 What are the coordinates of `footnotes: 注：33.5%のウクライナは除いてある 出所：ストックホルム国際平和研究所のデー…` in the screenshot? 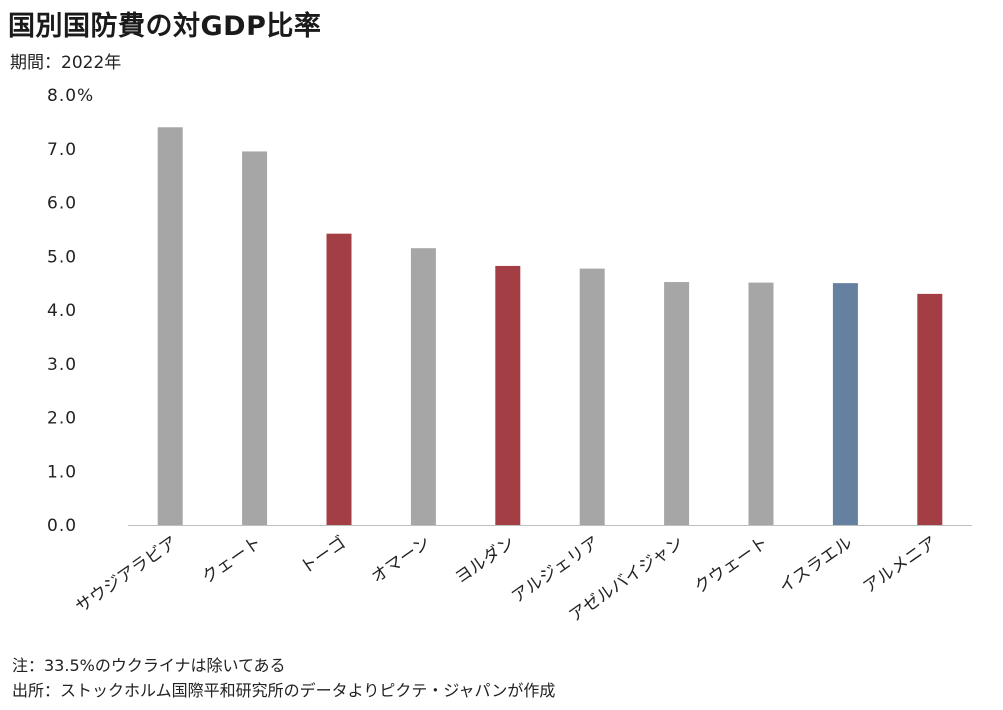 It's located at (283, 678).